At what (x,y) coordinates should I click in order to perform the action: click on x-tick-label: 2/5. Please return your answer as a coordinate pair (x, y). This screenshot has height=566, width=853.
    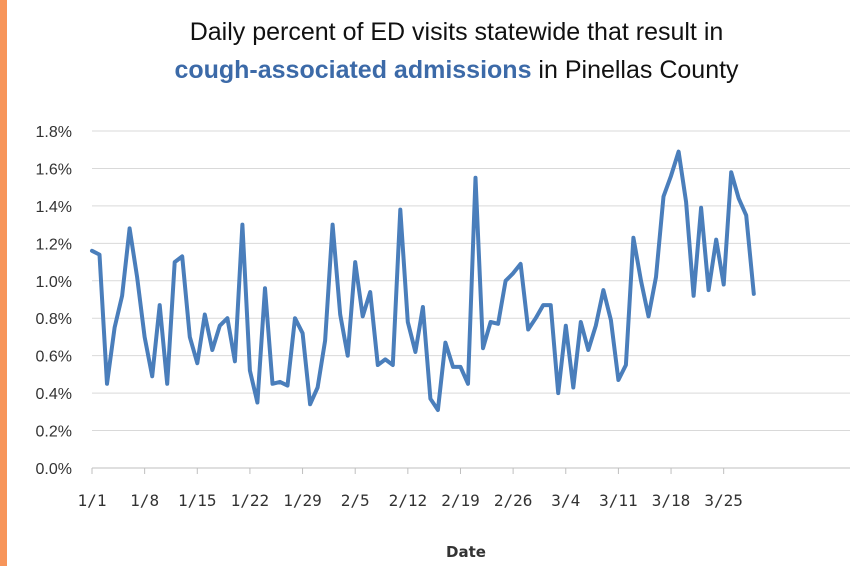
    Looking at the image, I should click on (355, 500).